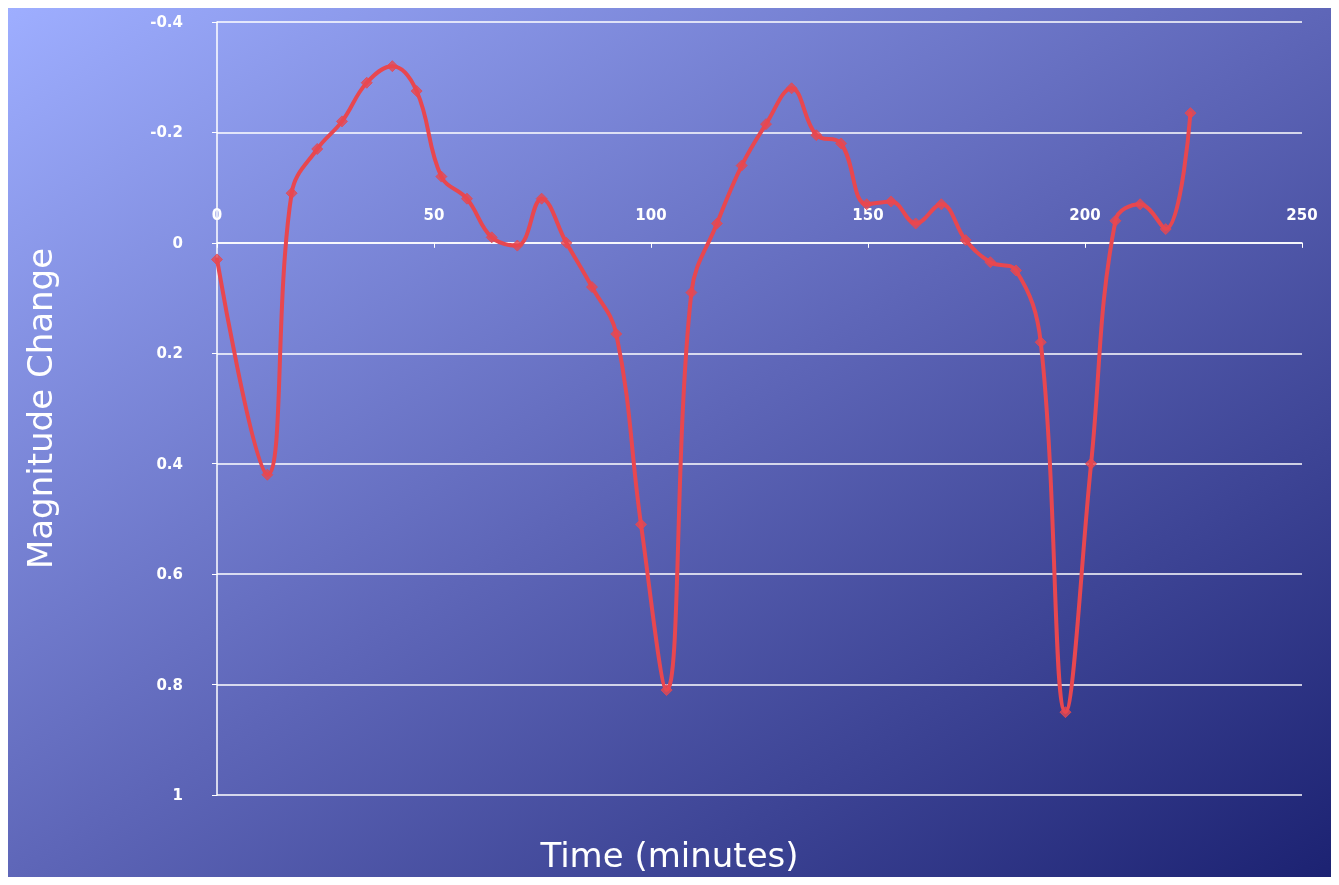 The image size is (1339, 885). What do you see at coordinates (669, 855) in the screenshot?
I see `x-axis-title: Time (minutes)` at bounding box center [669, 855].